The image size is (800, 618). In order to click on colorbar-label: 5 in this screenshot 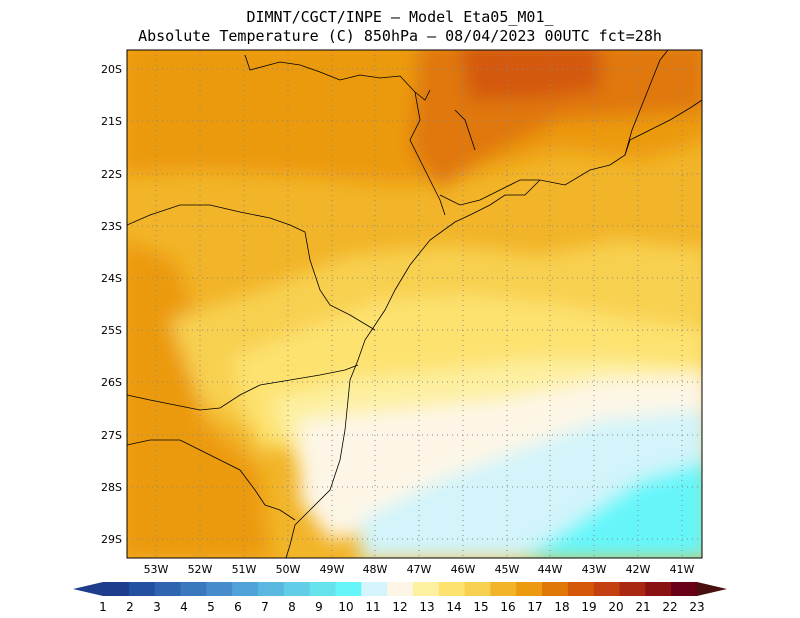, I will do `click(211, 607)`.